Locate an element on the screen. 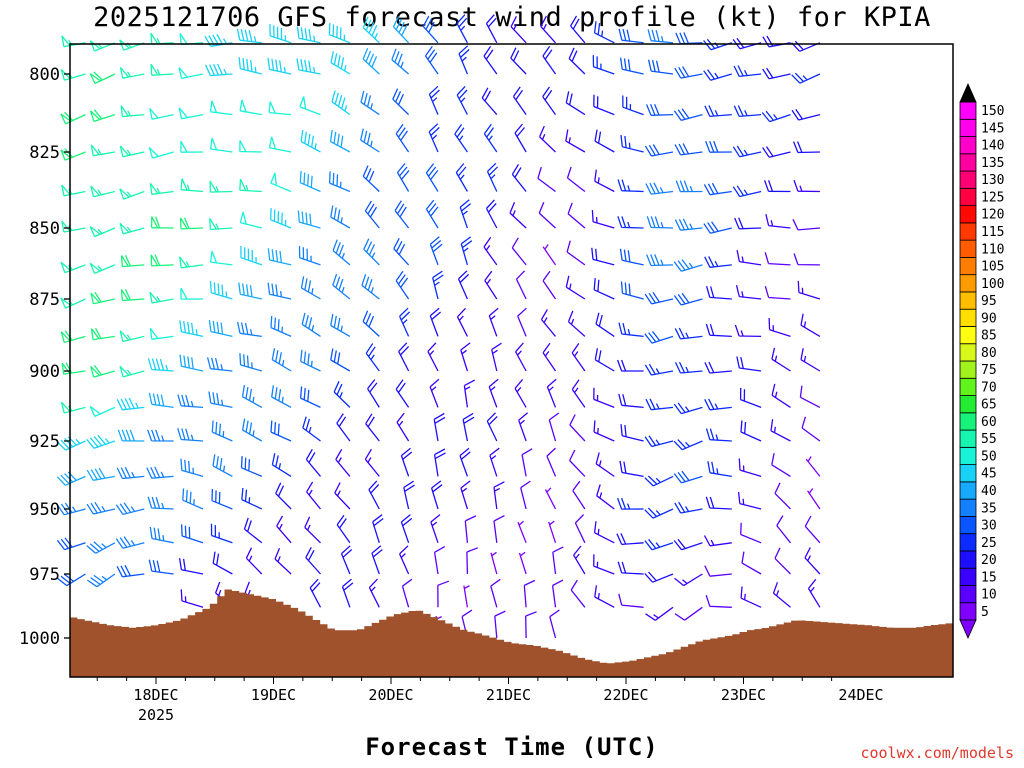 Image resolution: width=1024 pixels, height=768 pixels. y-axis: 800 825 850 875 900 925 950 975 1000 is located at coordinates (44, 357).